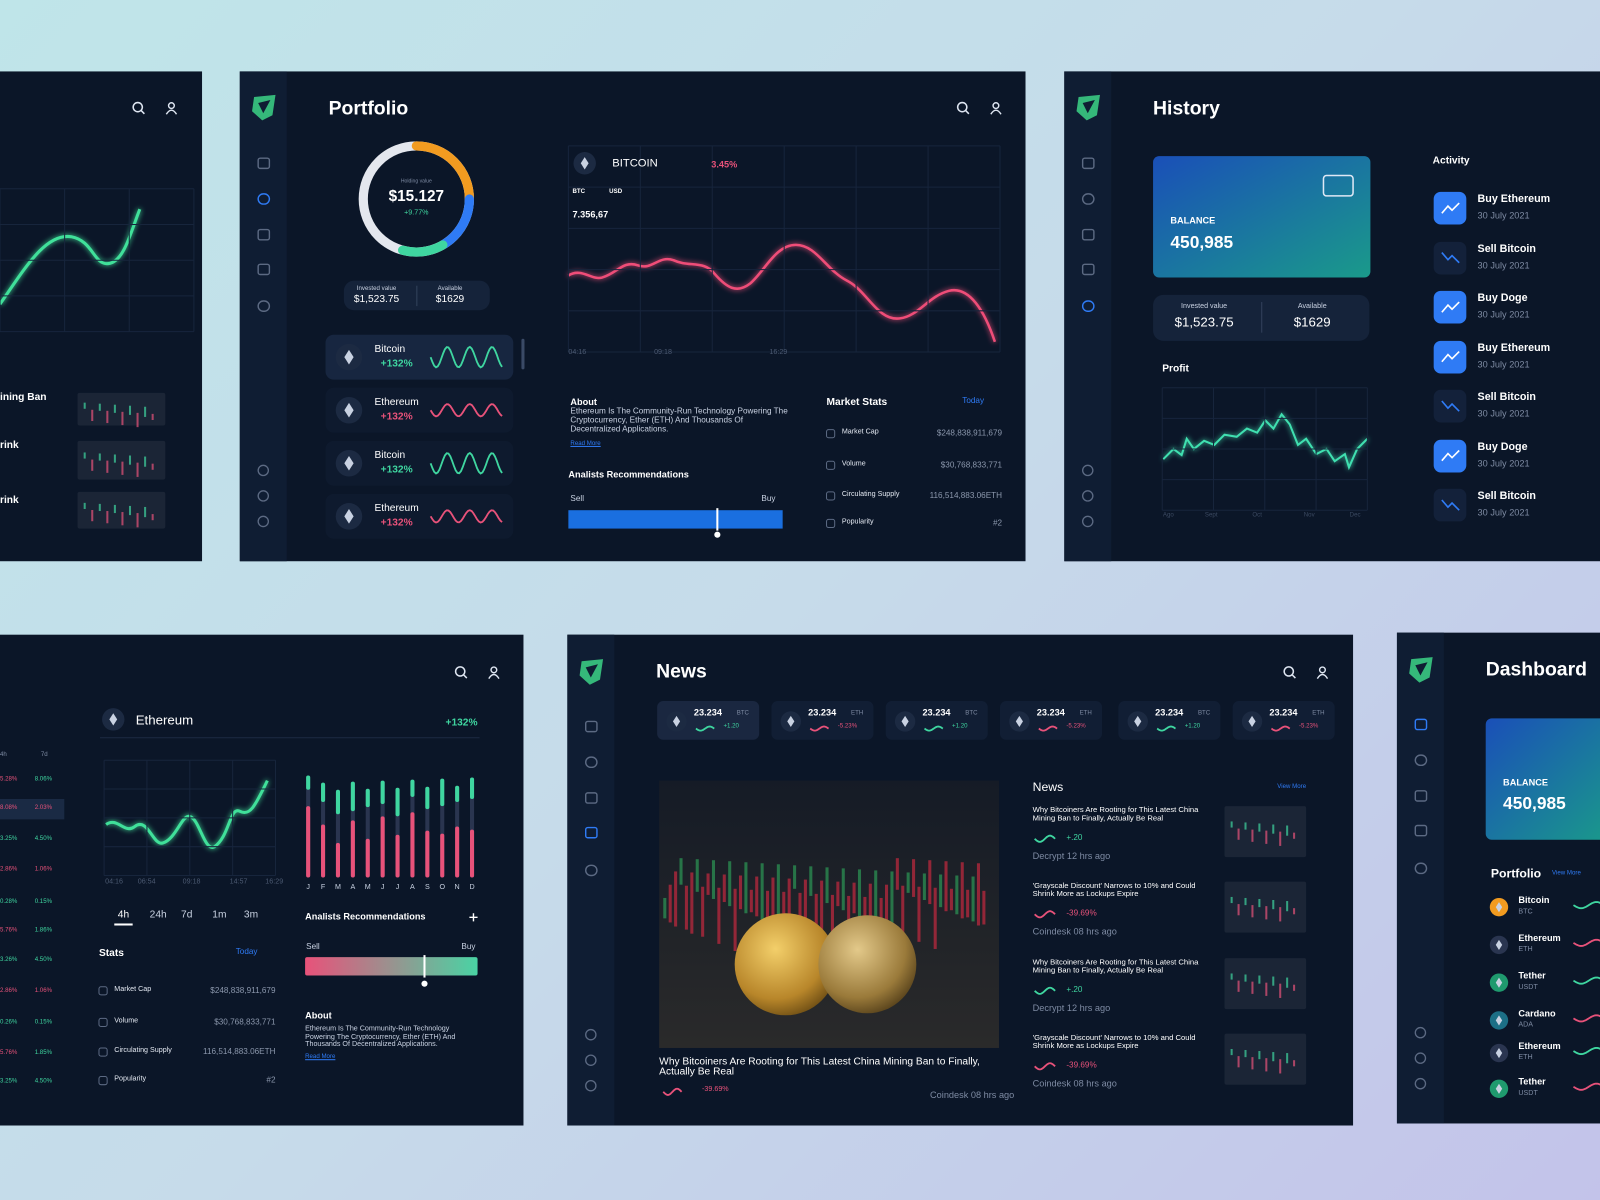 The image size is (1600, 1200). Describe the element at coordinates (9, 1022) in the screenshot. I see `table-cell: 0.26%` at that location.